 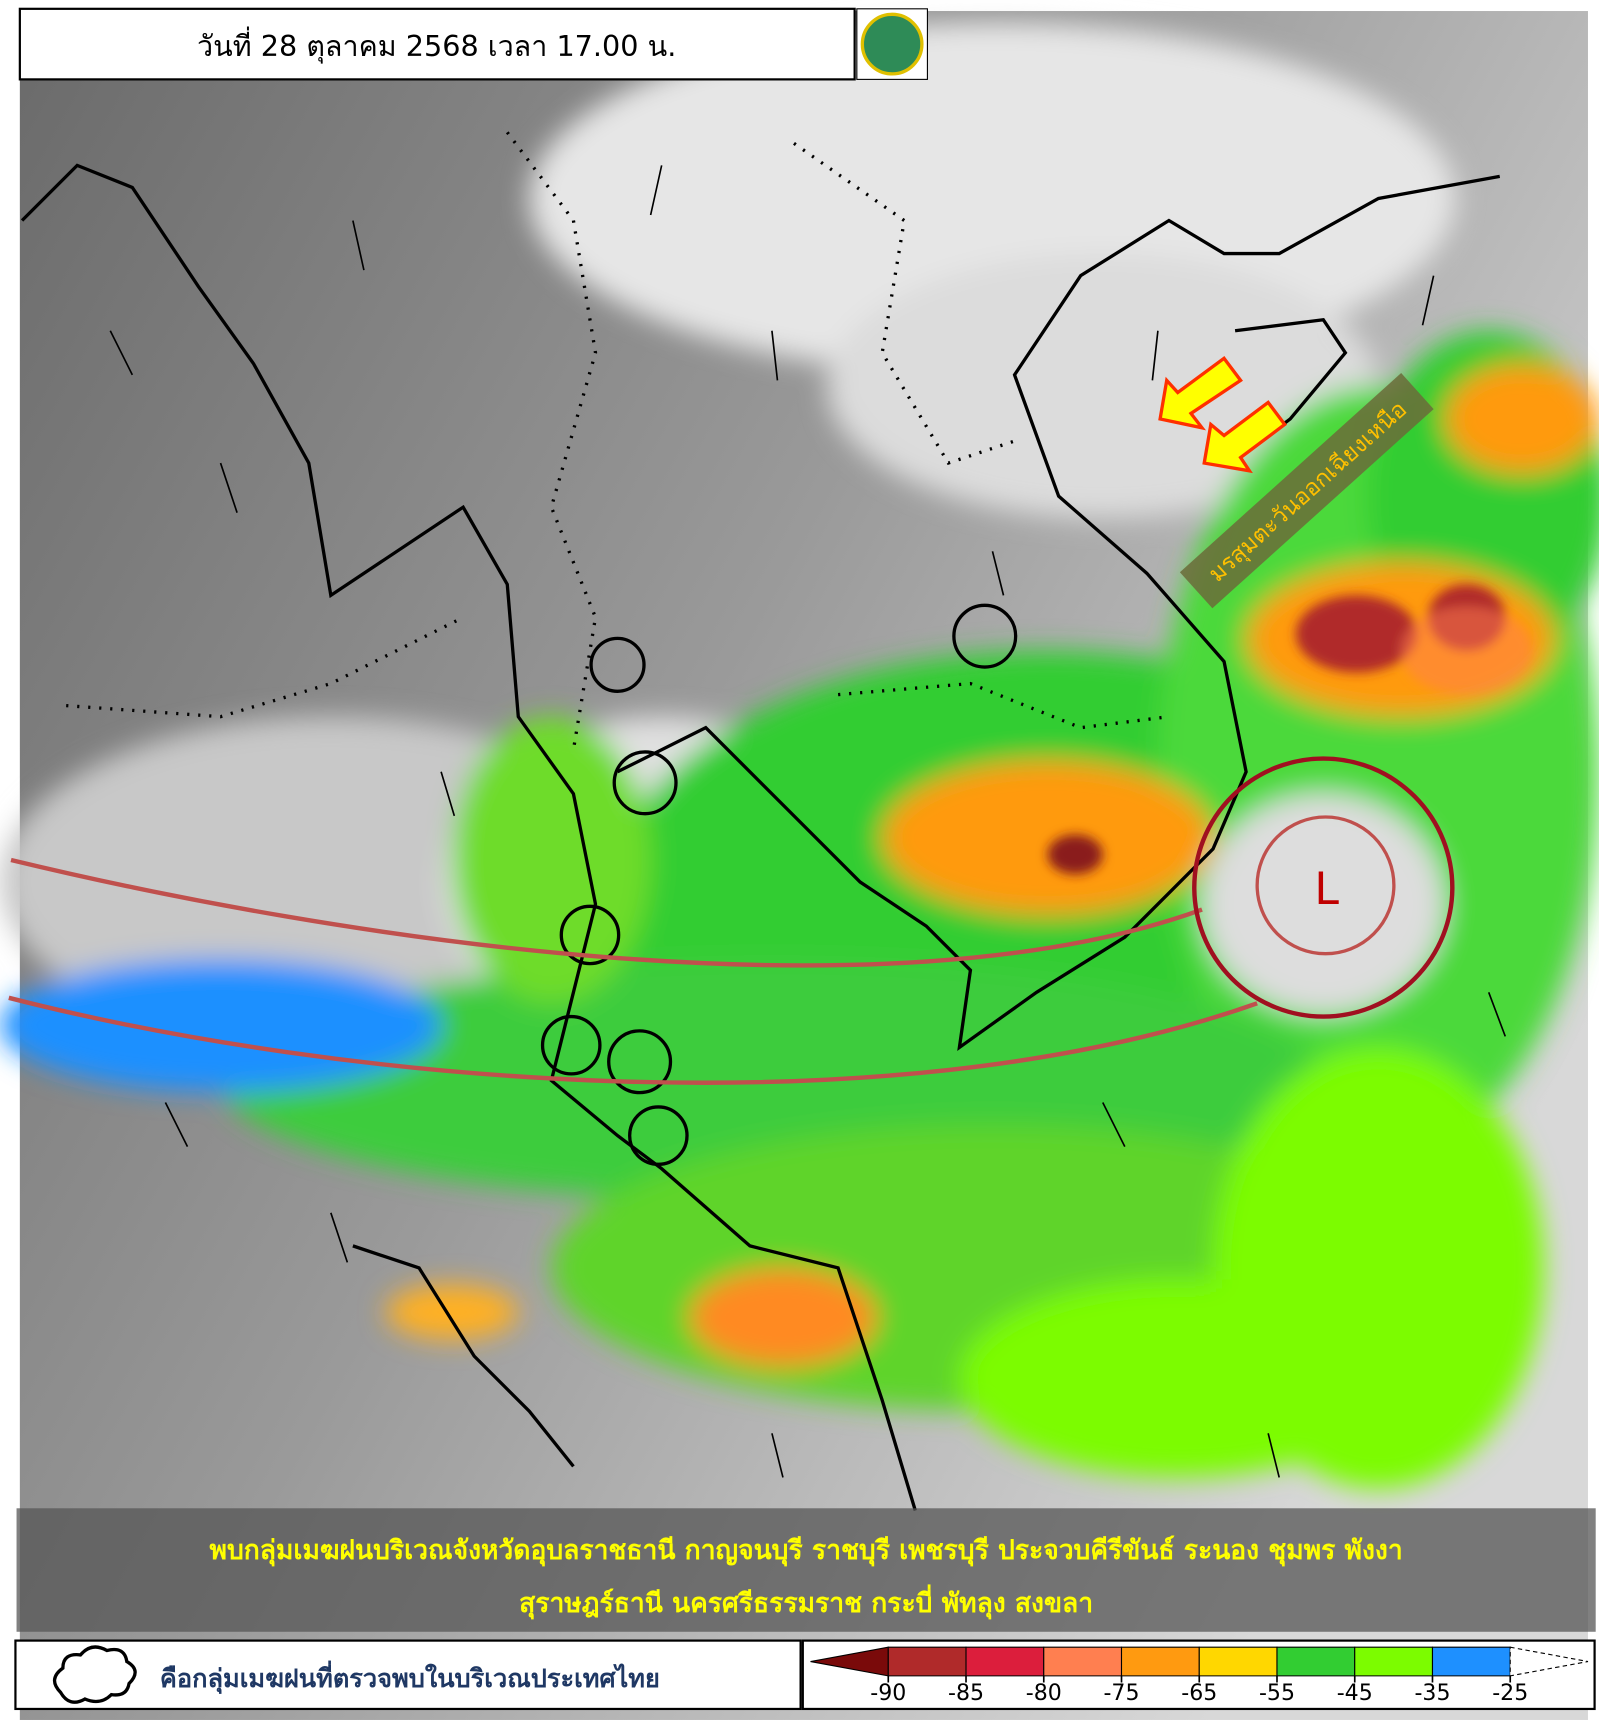 What do you see at coordinates (892, 44) in the screenshot?
I see `logo` at bounding box center [892, 44].